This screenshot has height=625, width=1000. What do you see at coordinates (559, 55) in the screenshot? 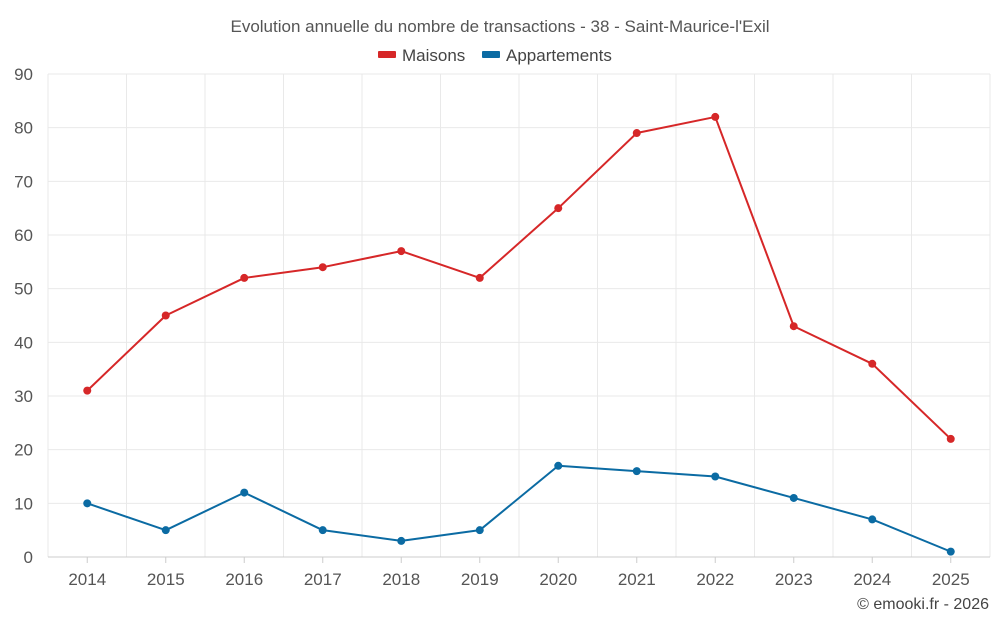
I see `legend-label-appartements: Appartements` at bounding box center [559, 55].